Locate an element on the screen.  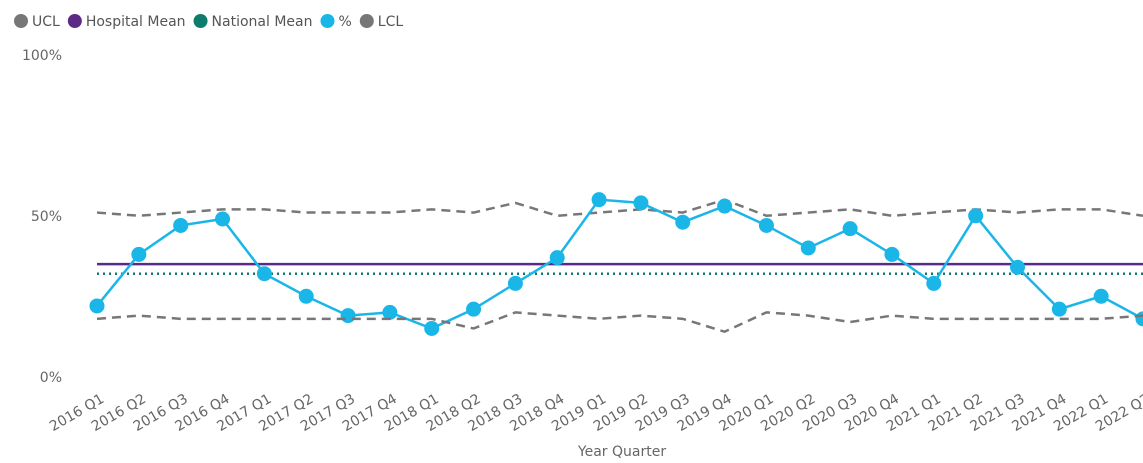
legend-label: National Mean is located at coordinates (262, 22).